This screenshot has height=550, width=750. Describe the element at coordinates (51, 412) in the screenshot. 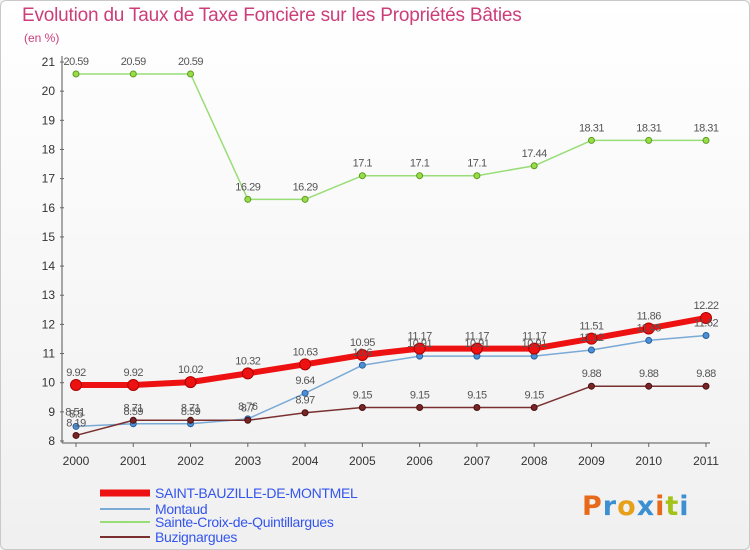

I see `y-tick-label: 9` at that location.